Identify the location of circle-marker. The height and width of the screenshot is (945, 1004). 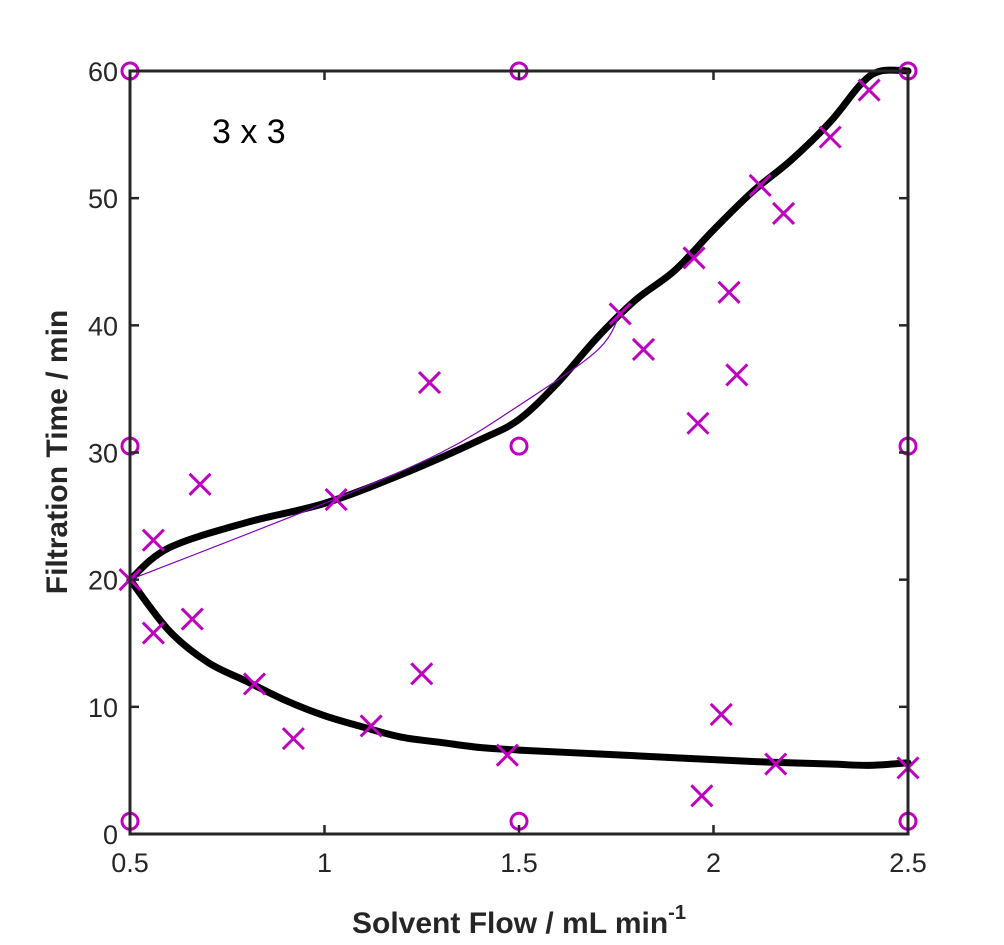
(519, 446).